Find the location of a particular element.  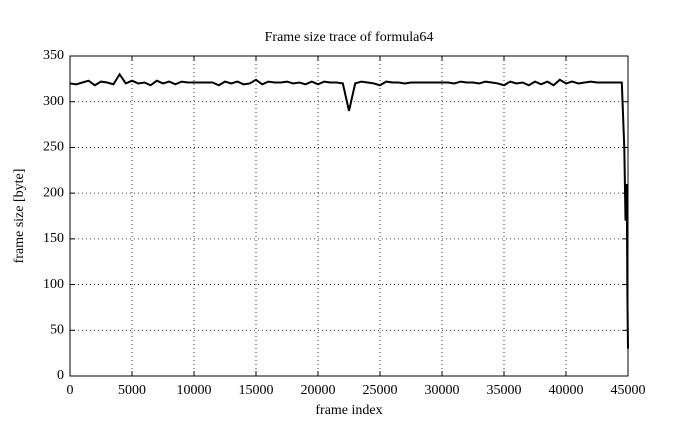

y-tick-label: 50 is located at coordinates (57, 330).